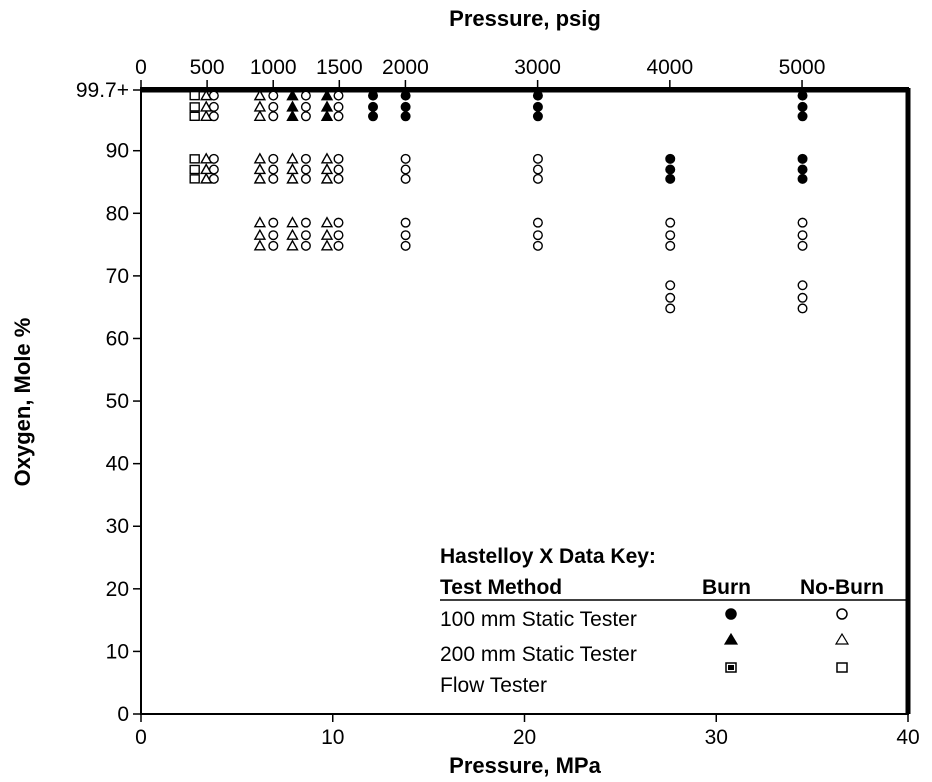 The height and width of the screenshot is (782, 932). I want to click on y-tick-label: 90, so click(117, 151).